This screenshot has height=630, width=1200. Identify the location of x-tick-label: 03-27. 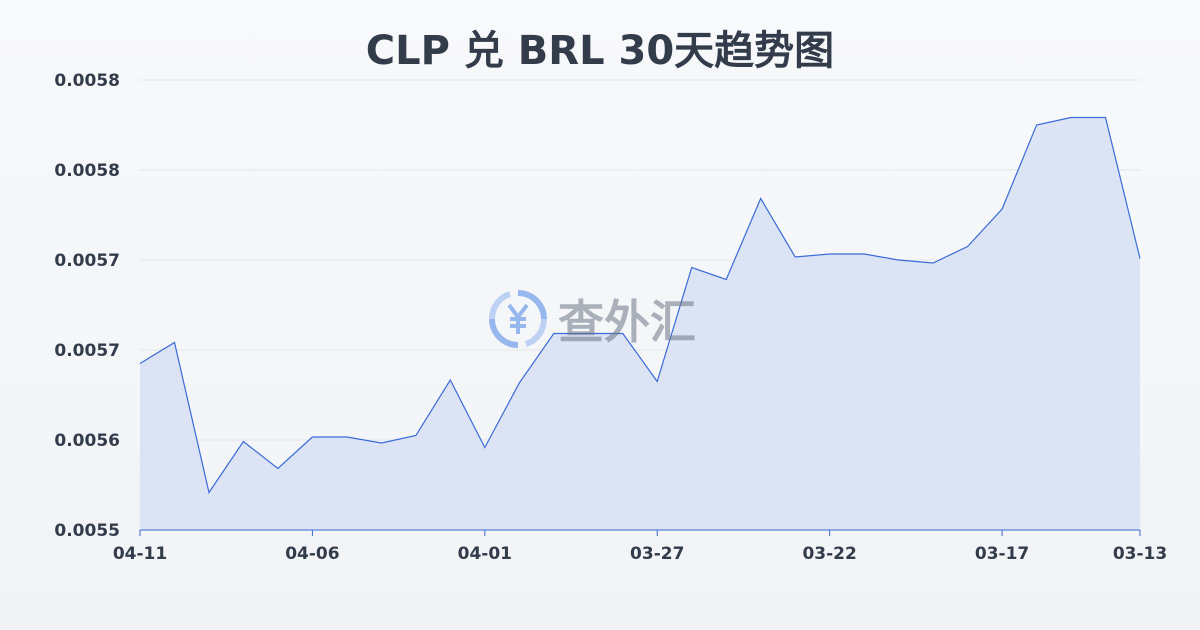
(657, 554).